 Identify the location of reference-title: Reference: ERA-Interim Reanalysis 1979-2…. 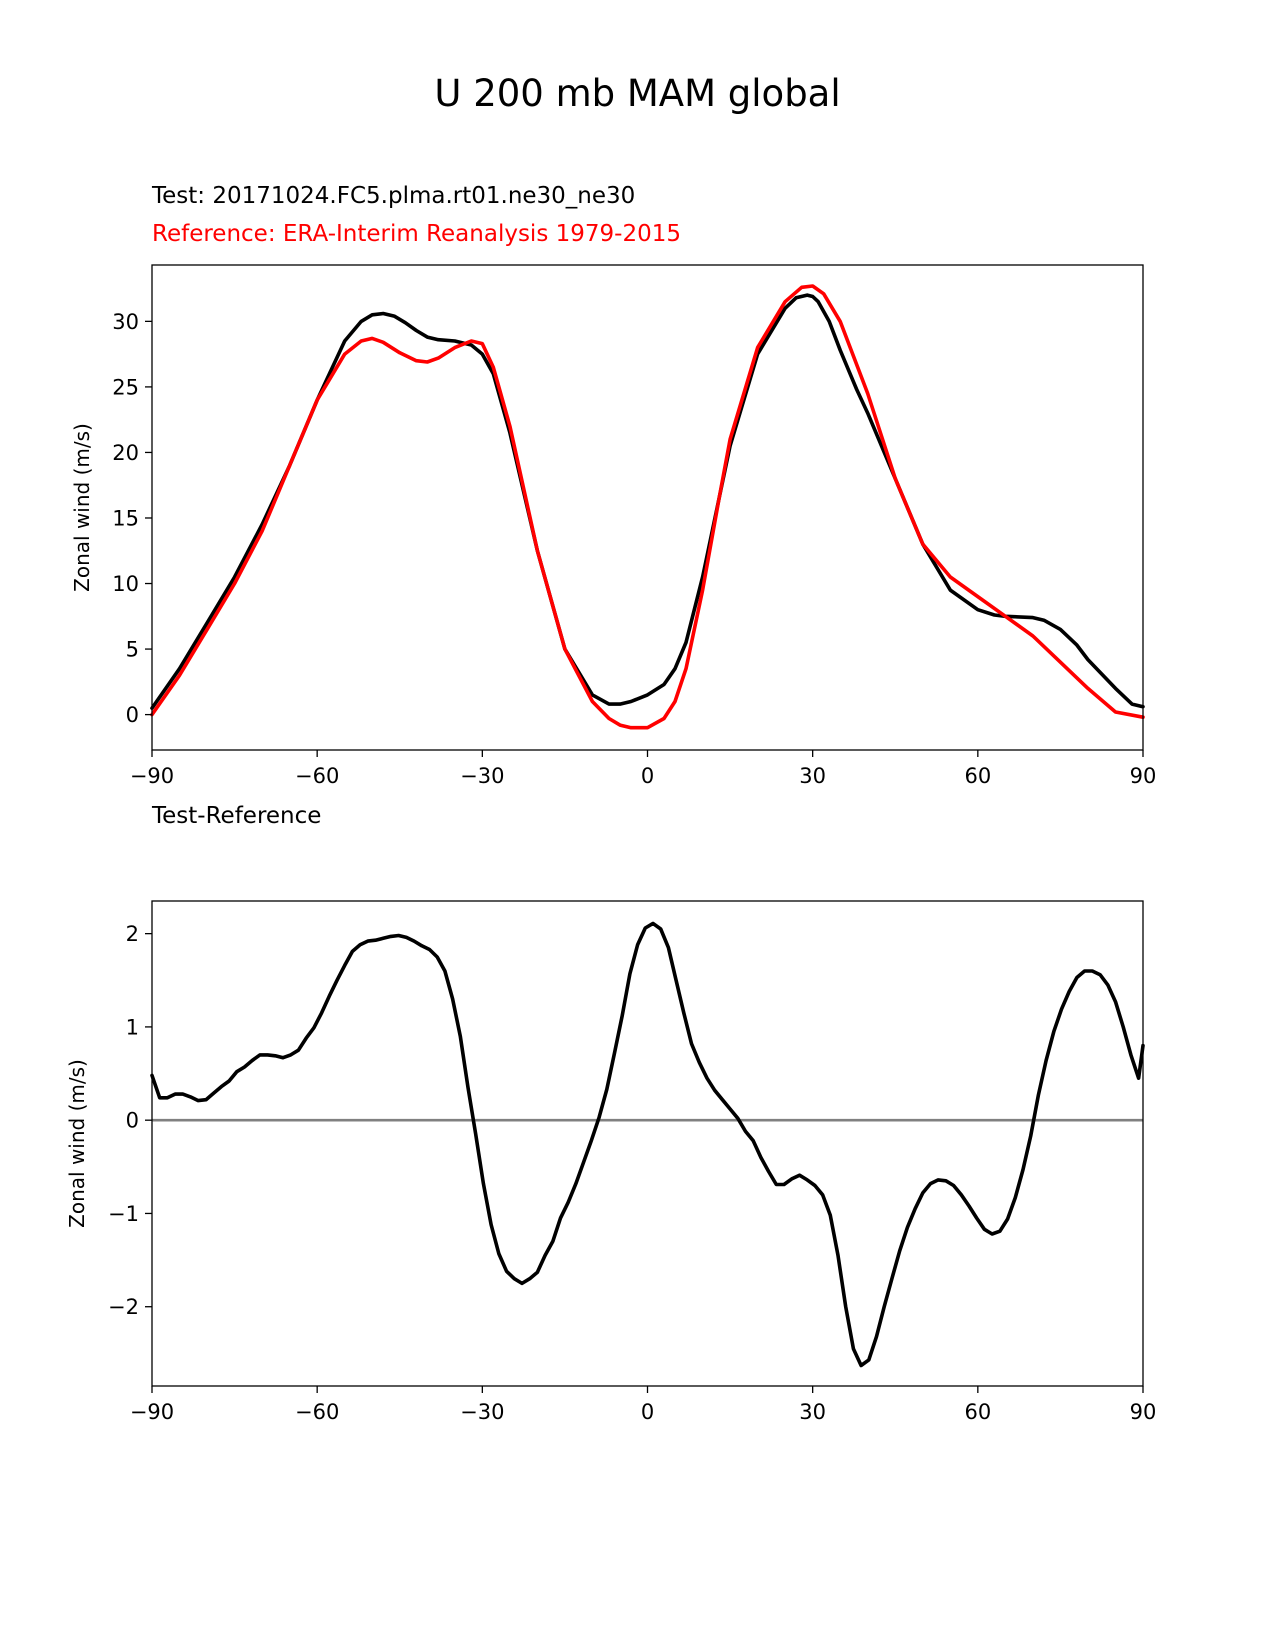
(416, 234).